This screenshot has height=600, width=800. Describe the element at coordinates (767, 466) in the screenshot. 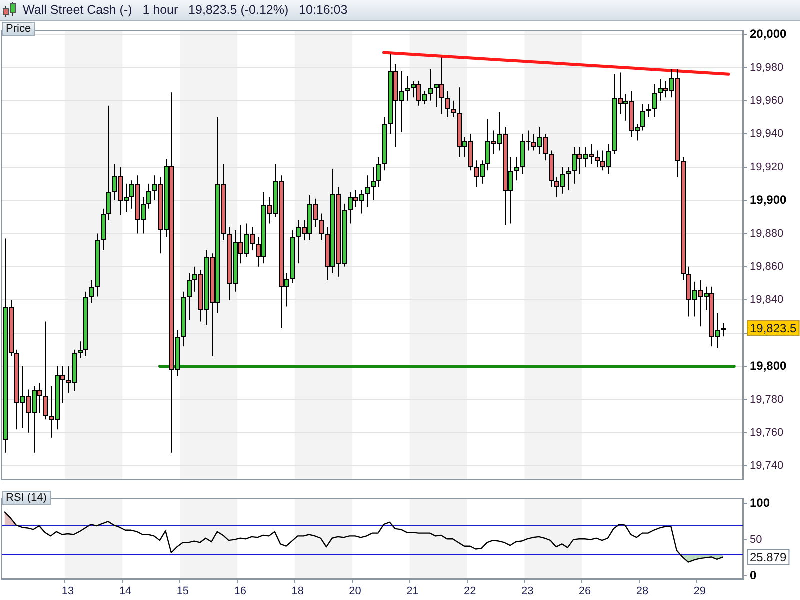

I see `y-tick-label: 19,740` at that location.